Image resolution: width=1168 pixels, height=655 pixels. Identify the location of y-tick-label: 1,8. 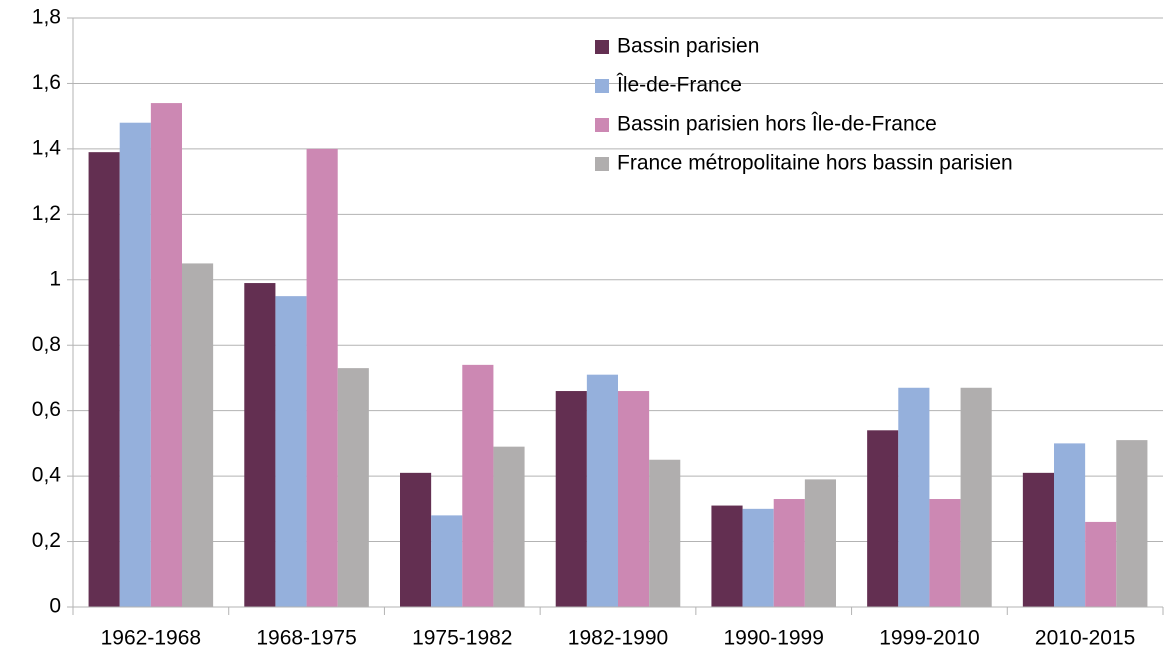
(46, 17).